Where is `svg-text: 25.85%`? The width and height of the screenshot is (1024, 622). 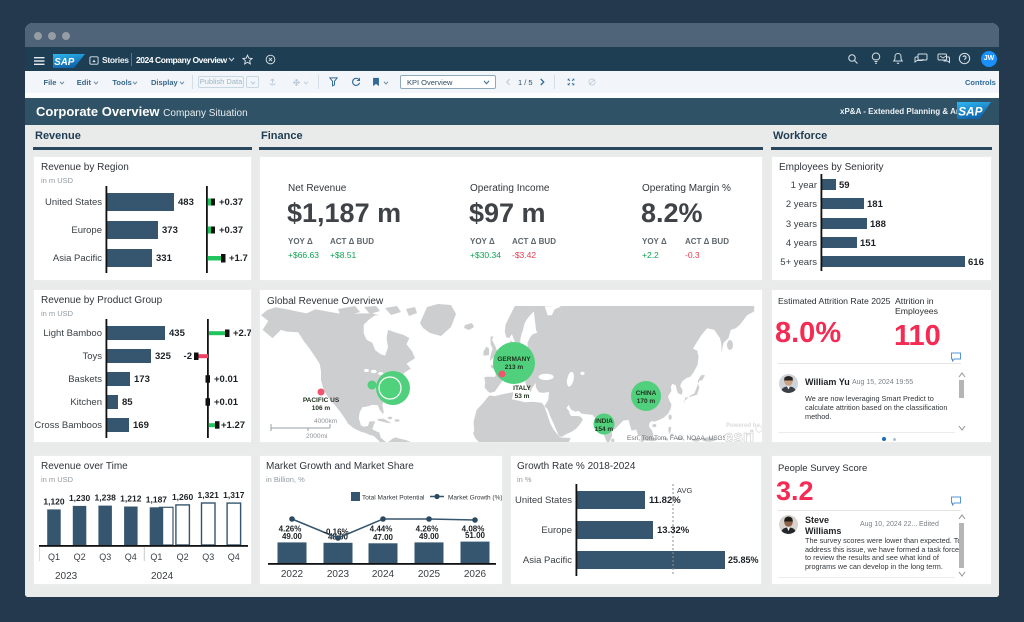
svg-text: 25.85% is located at coordinates (743, 560).